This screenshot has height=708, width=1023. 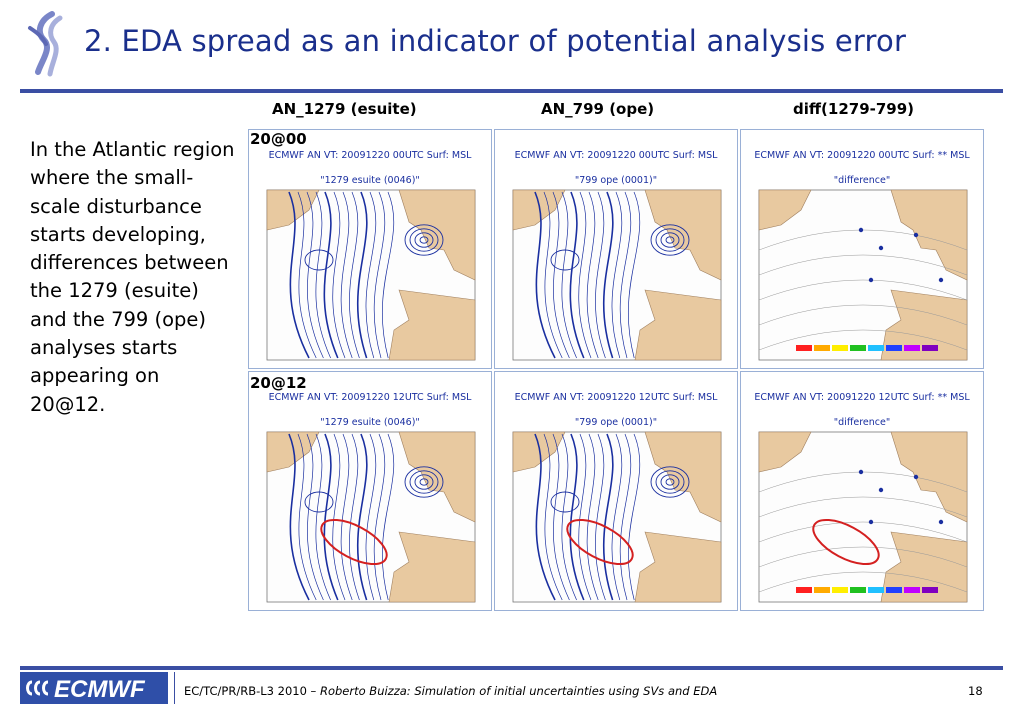 What do you see at coordinates (854, 109) in the screenshot?
I see `column-header-diff: diff(1279-799)` at bounding box center [854, 109].